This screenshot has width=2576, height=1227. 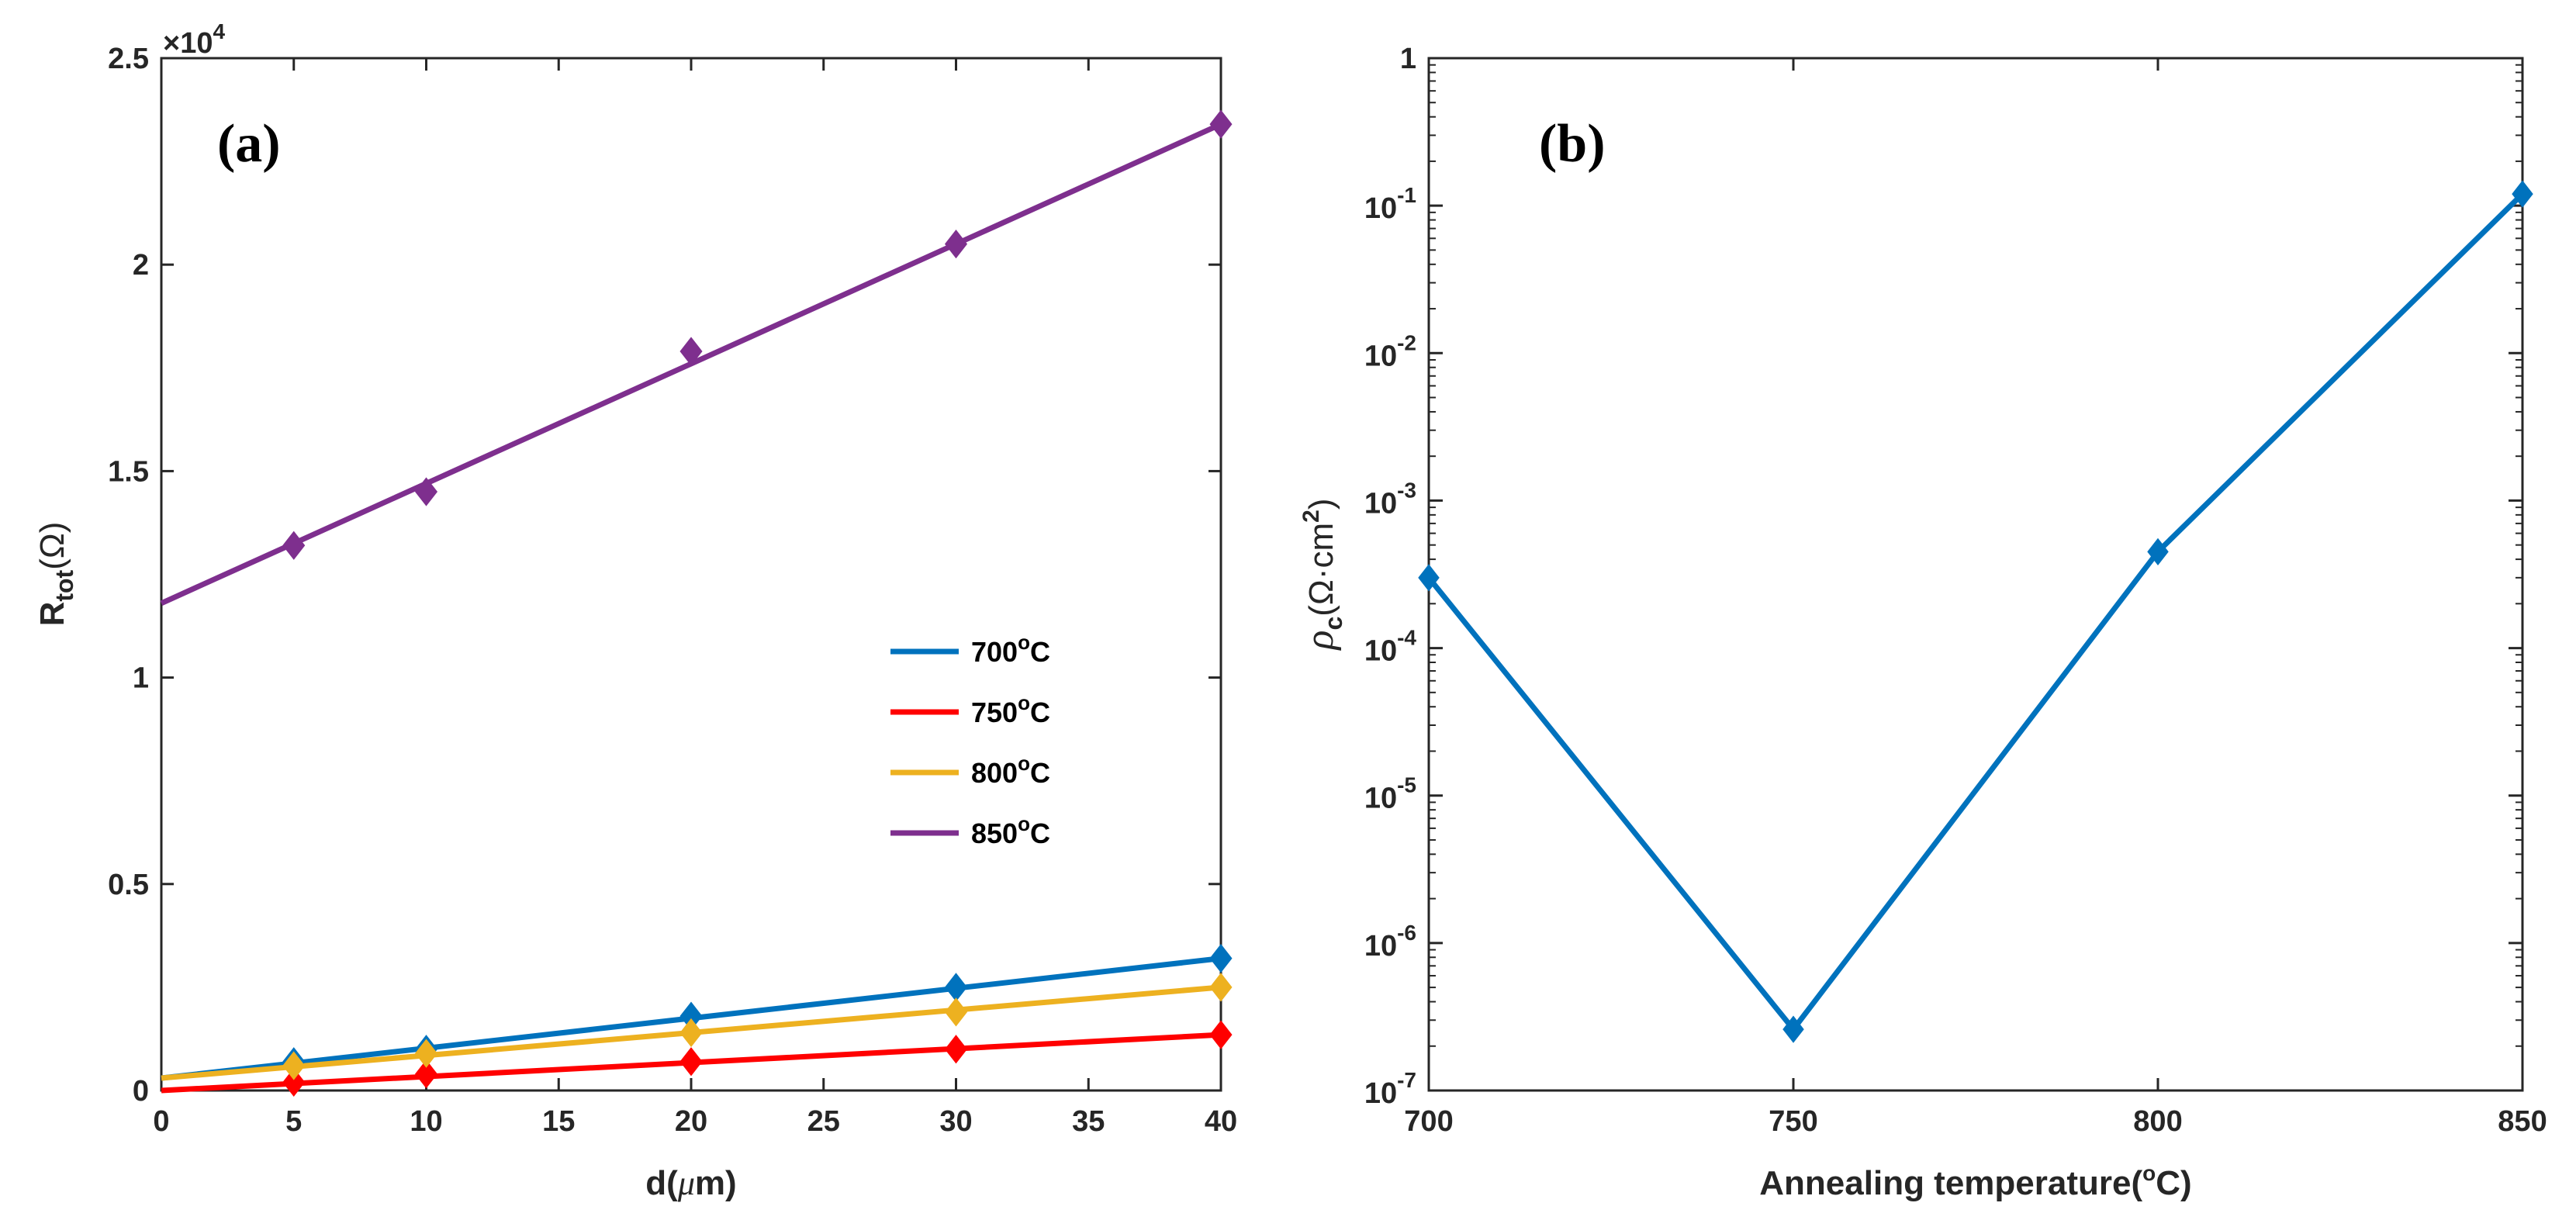 I want to click on panel-b-y-axis-label: ρc(Ω·cm2), so click(x=1322, y=576).